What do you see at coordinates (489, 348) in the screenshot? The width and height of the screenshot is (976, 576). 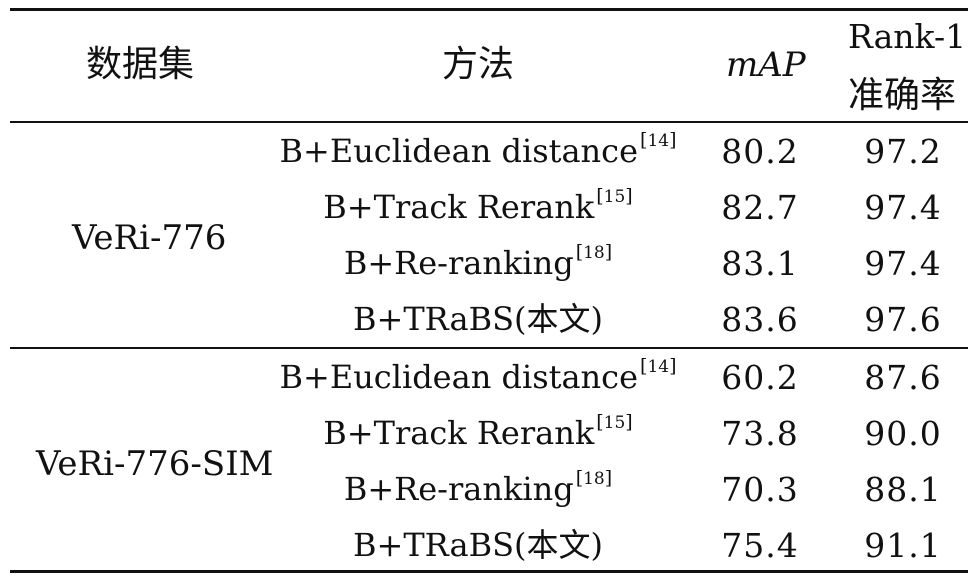 I see `group-divider-rule` at bounding box center [489, 348].